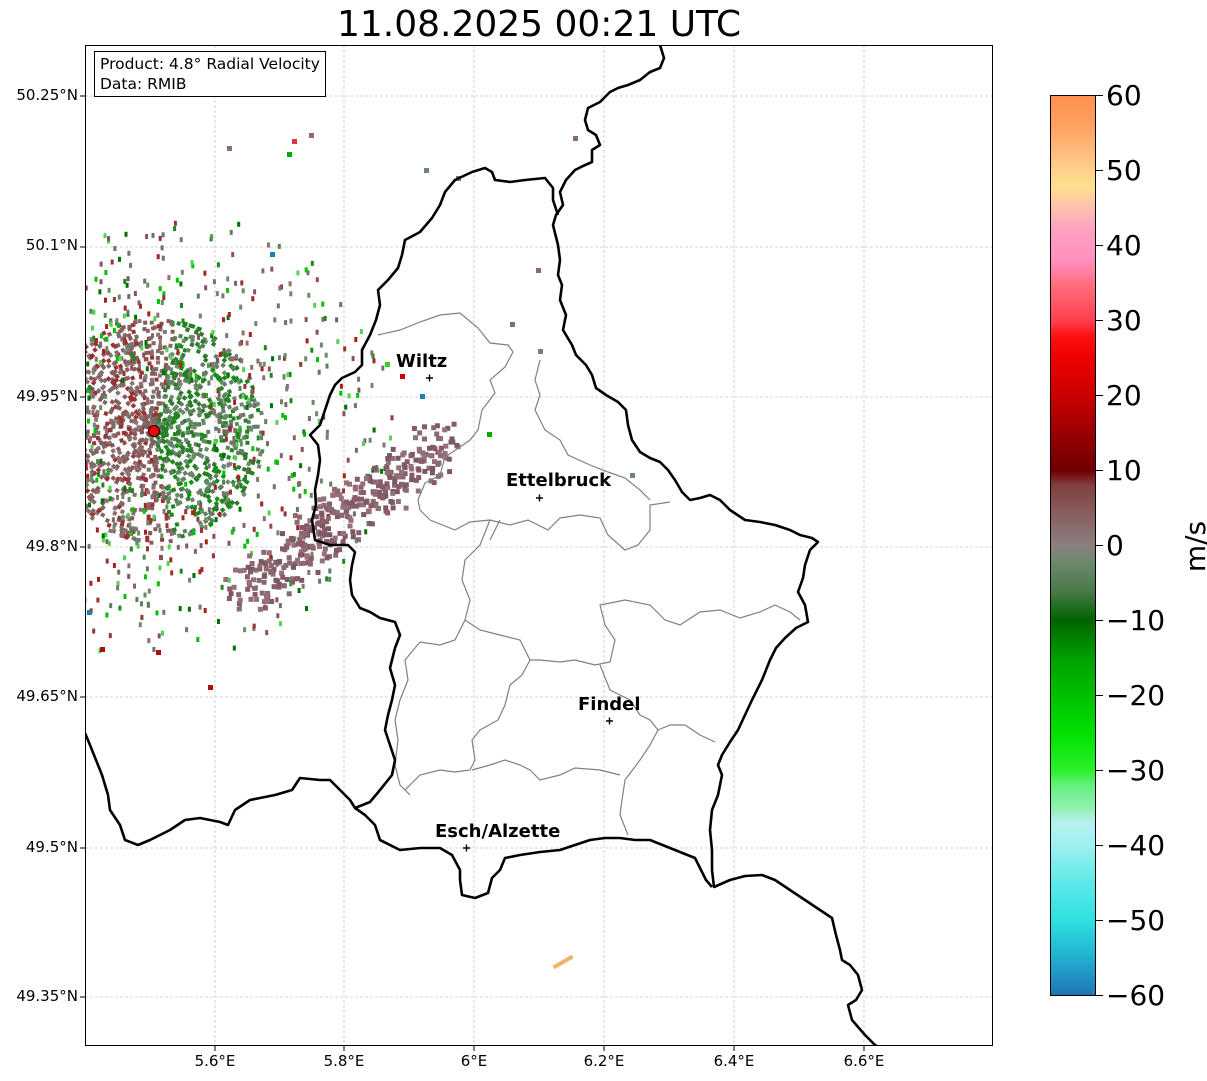 The width and height of the screenshot is (1207, 1081). I want to click on velocity-colorbar, so click(1073, 545).